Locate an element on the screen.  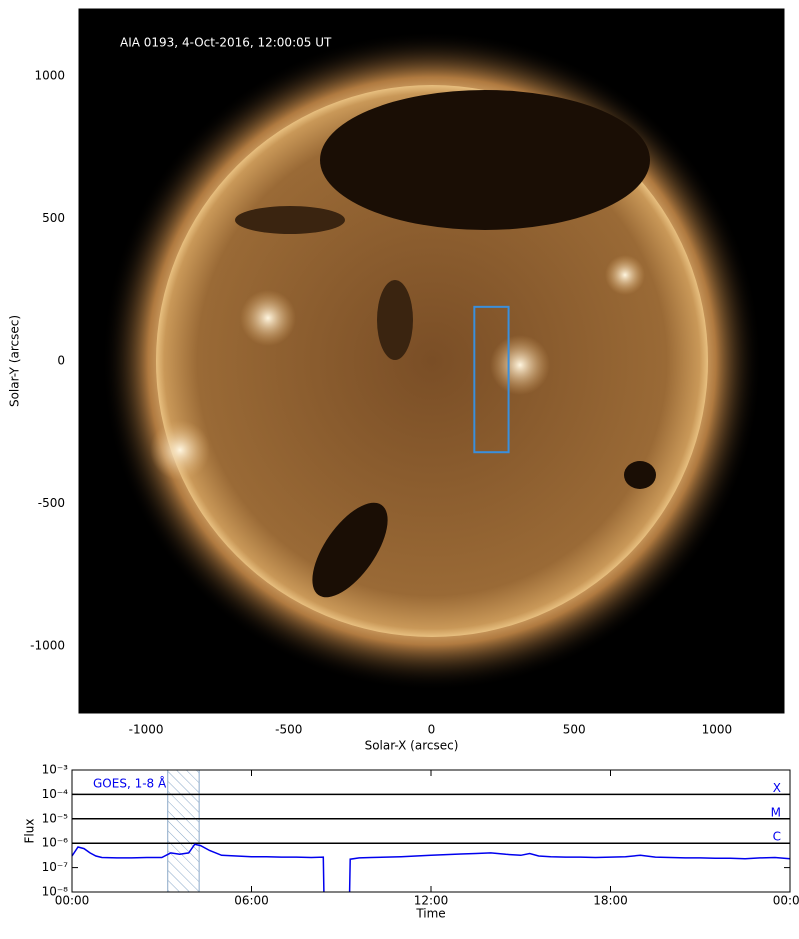
y-tick-label: 1000 is located at coordinates (49, 75).